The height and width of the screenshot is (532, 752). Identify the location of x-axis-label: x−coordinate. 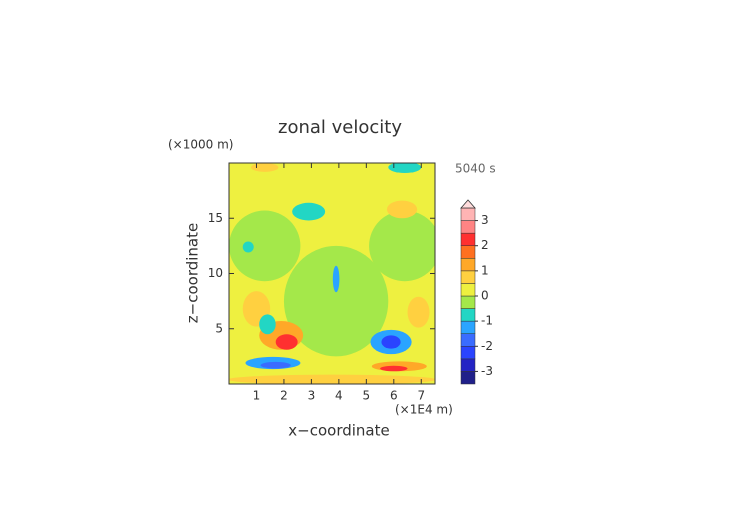
(338, 431).